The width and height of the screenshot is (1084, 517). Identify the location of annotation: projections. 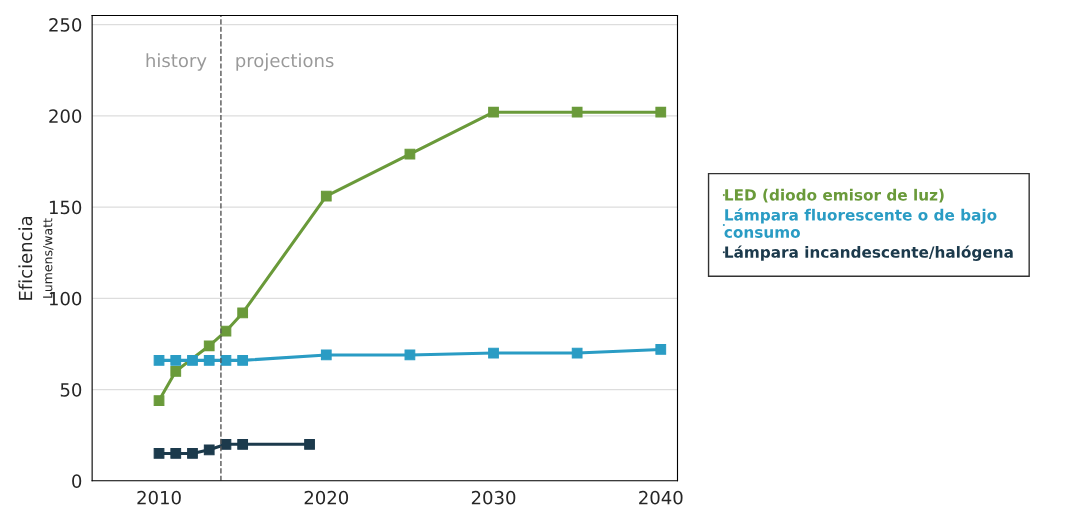
(285, 62).